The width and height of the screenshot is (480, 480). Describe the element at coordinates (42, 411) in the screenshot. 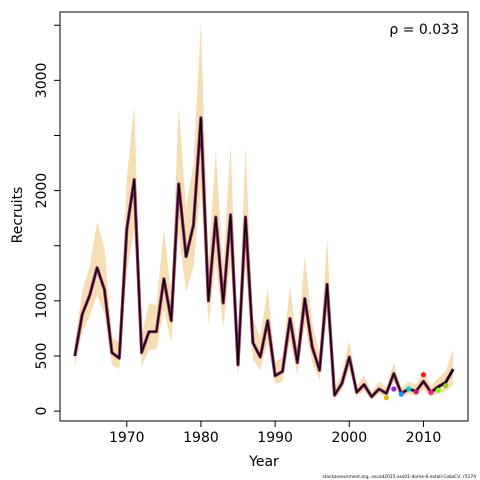

I see `y-tick-label: 0` at that location.